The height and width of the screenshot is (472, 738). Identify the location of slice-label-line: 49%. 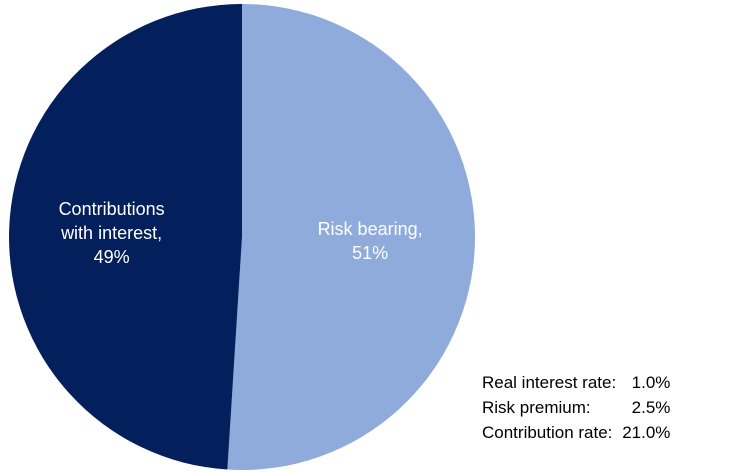
(112, 257).